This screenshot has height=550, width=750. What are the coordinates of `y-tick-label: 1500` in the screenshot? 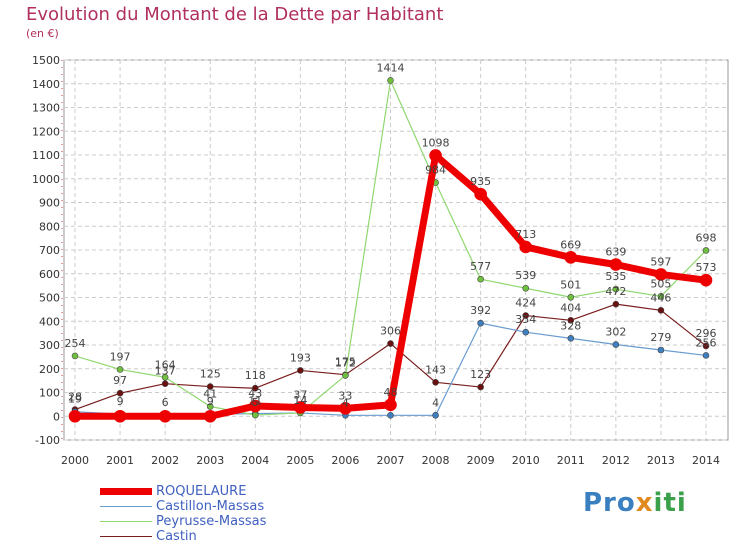 It's located at (46, 60).